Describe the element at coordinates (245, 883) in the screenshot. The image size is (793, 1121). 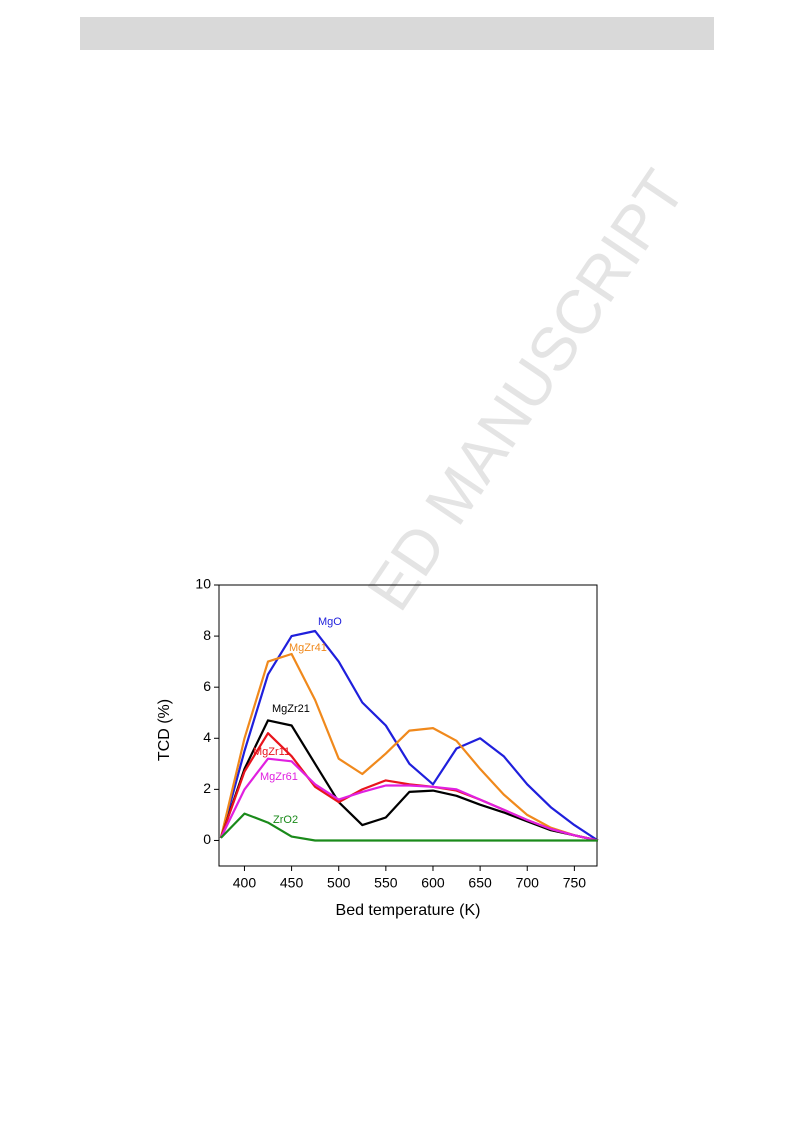
I see `x-tick-label: 400` at that location.